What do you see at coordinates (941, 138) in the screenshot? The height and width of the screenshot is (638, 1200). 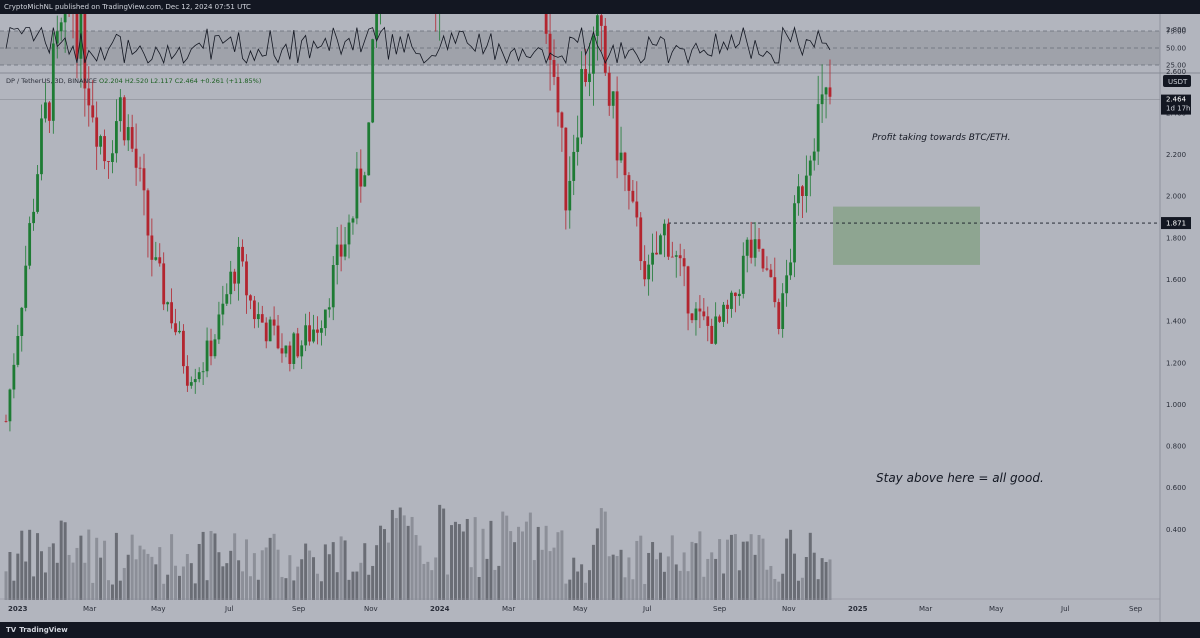 I see `profit-annotation: Profit taking towards BTC/ETH.` at bounding box center [941, 138].